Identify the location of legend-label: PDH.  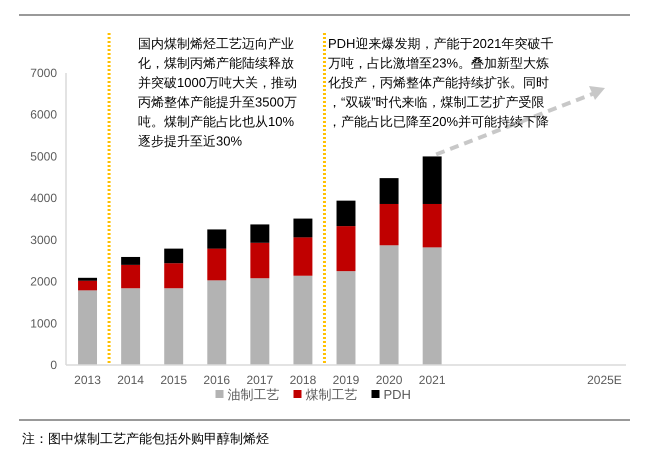
(397, 394).